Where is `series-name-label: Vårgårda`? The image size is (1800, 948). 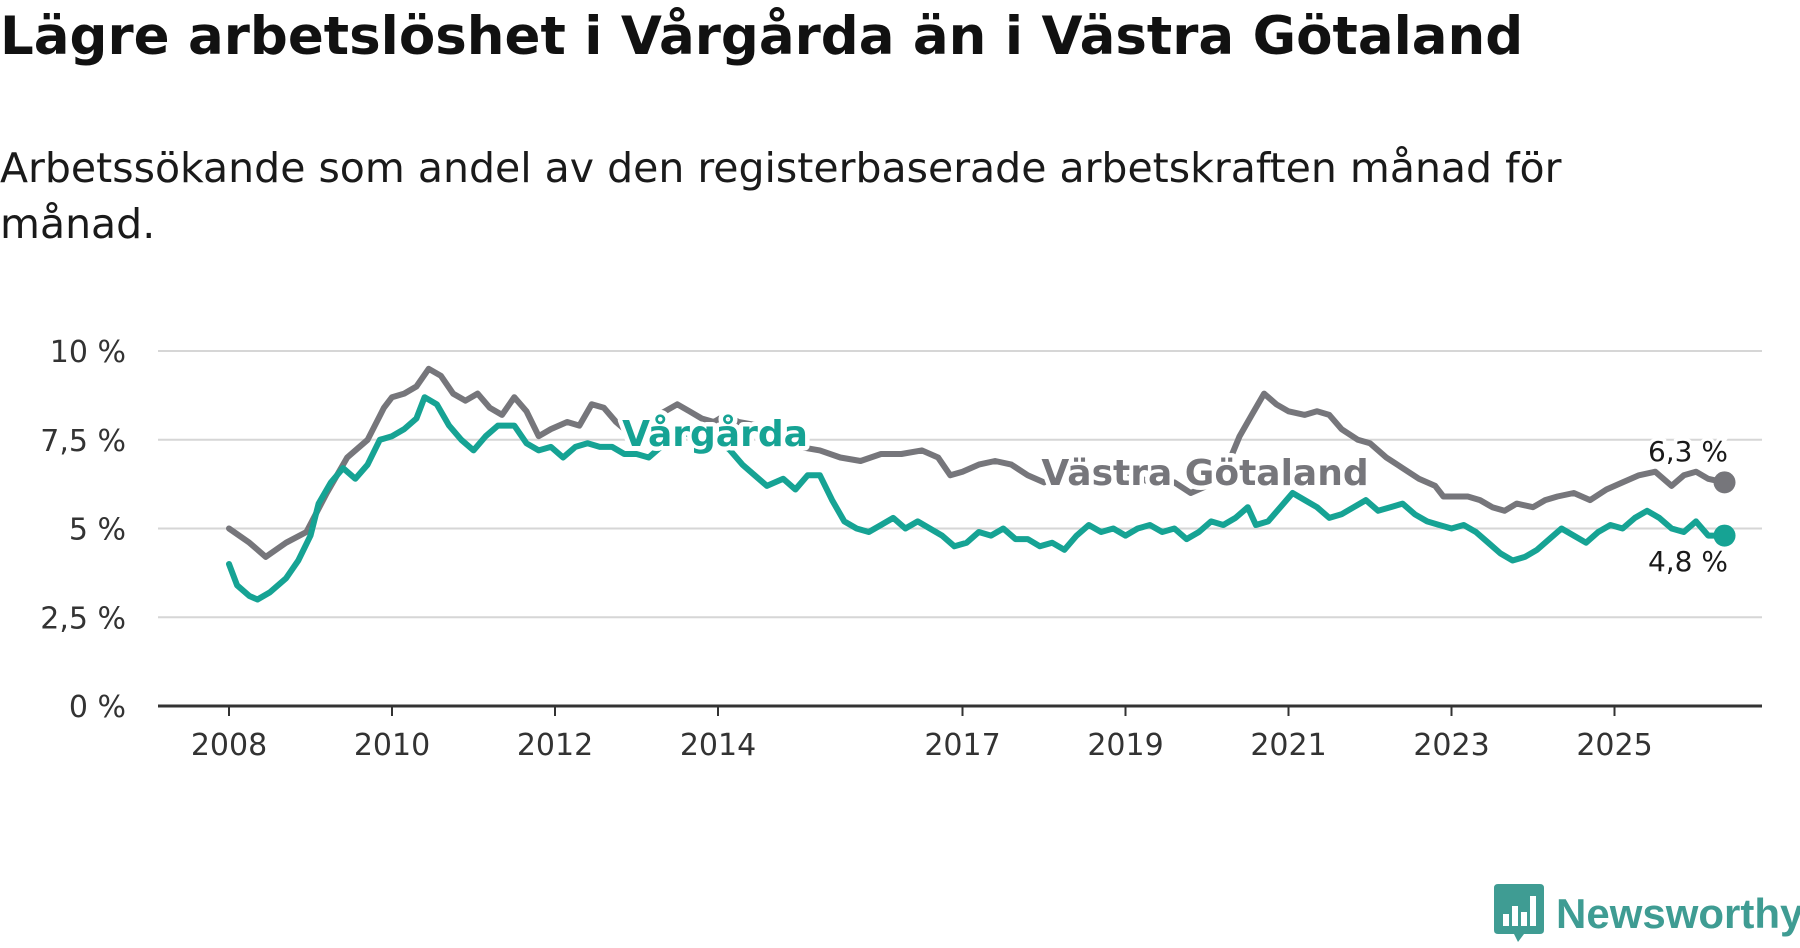 series-name-label: Vårgårda is located at coordinates (715, 434).